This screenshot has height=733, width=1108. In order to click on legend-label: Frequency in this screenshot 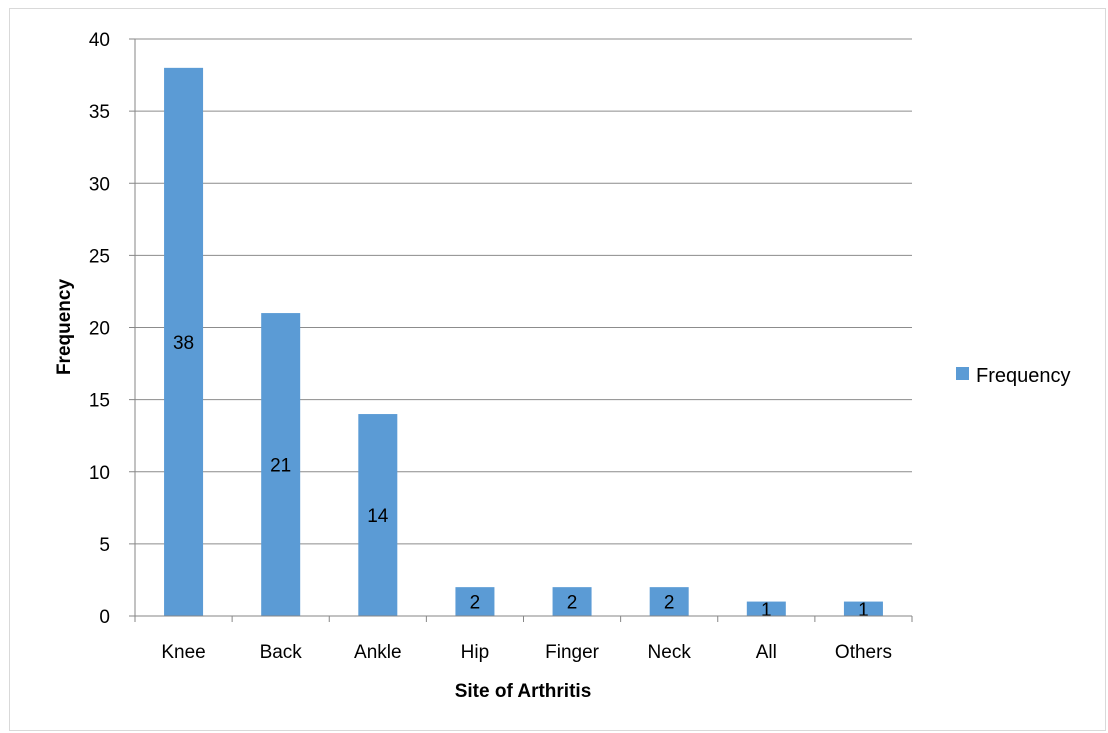, I will do `click(1023, 376)`.